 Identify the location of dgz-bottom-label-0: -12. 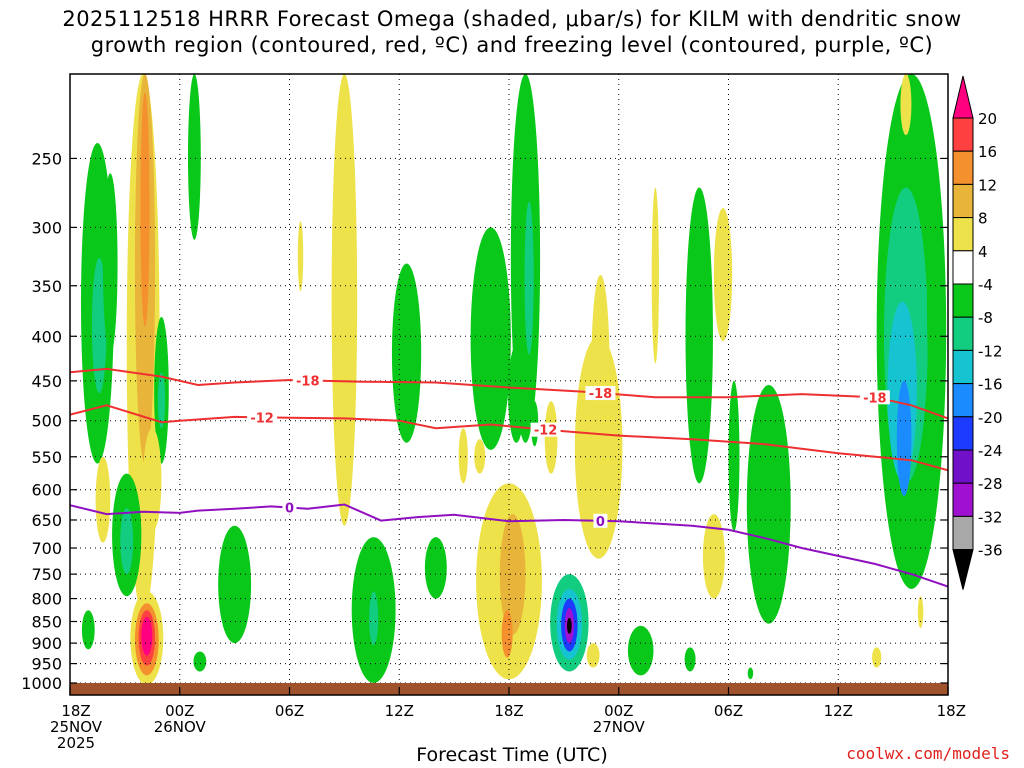
(262, 418).